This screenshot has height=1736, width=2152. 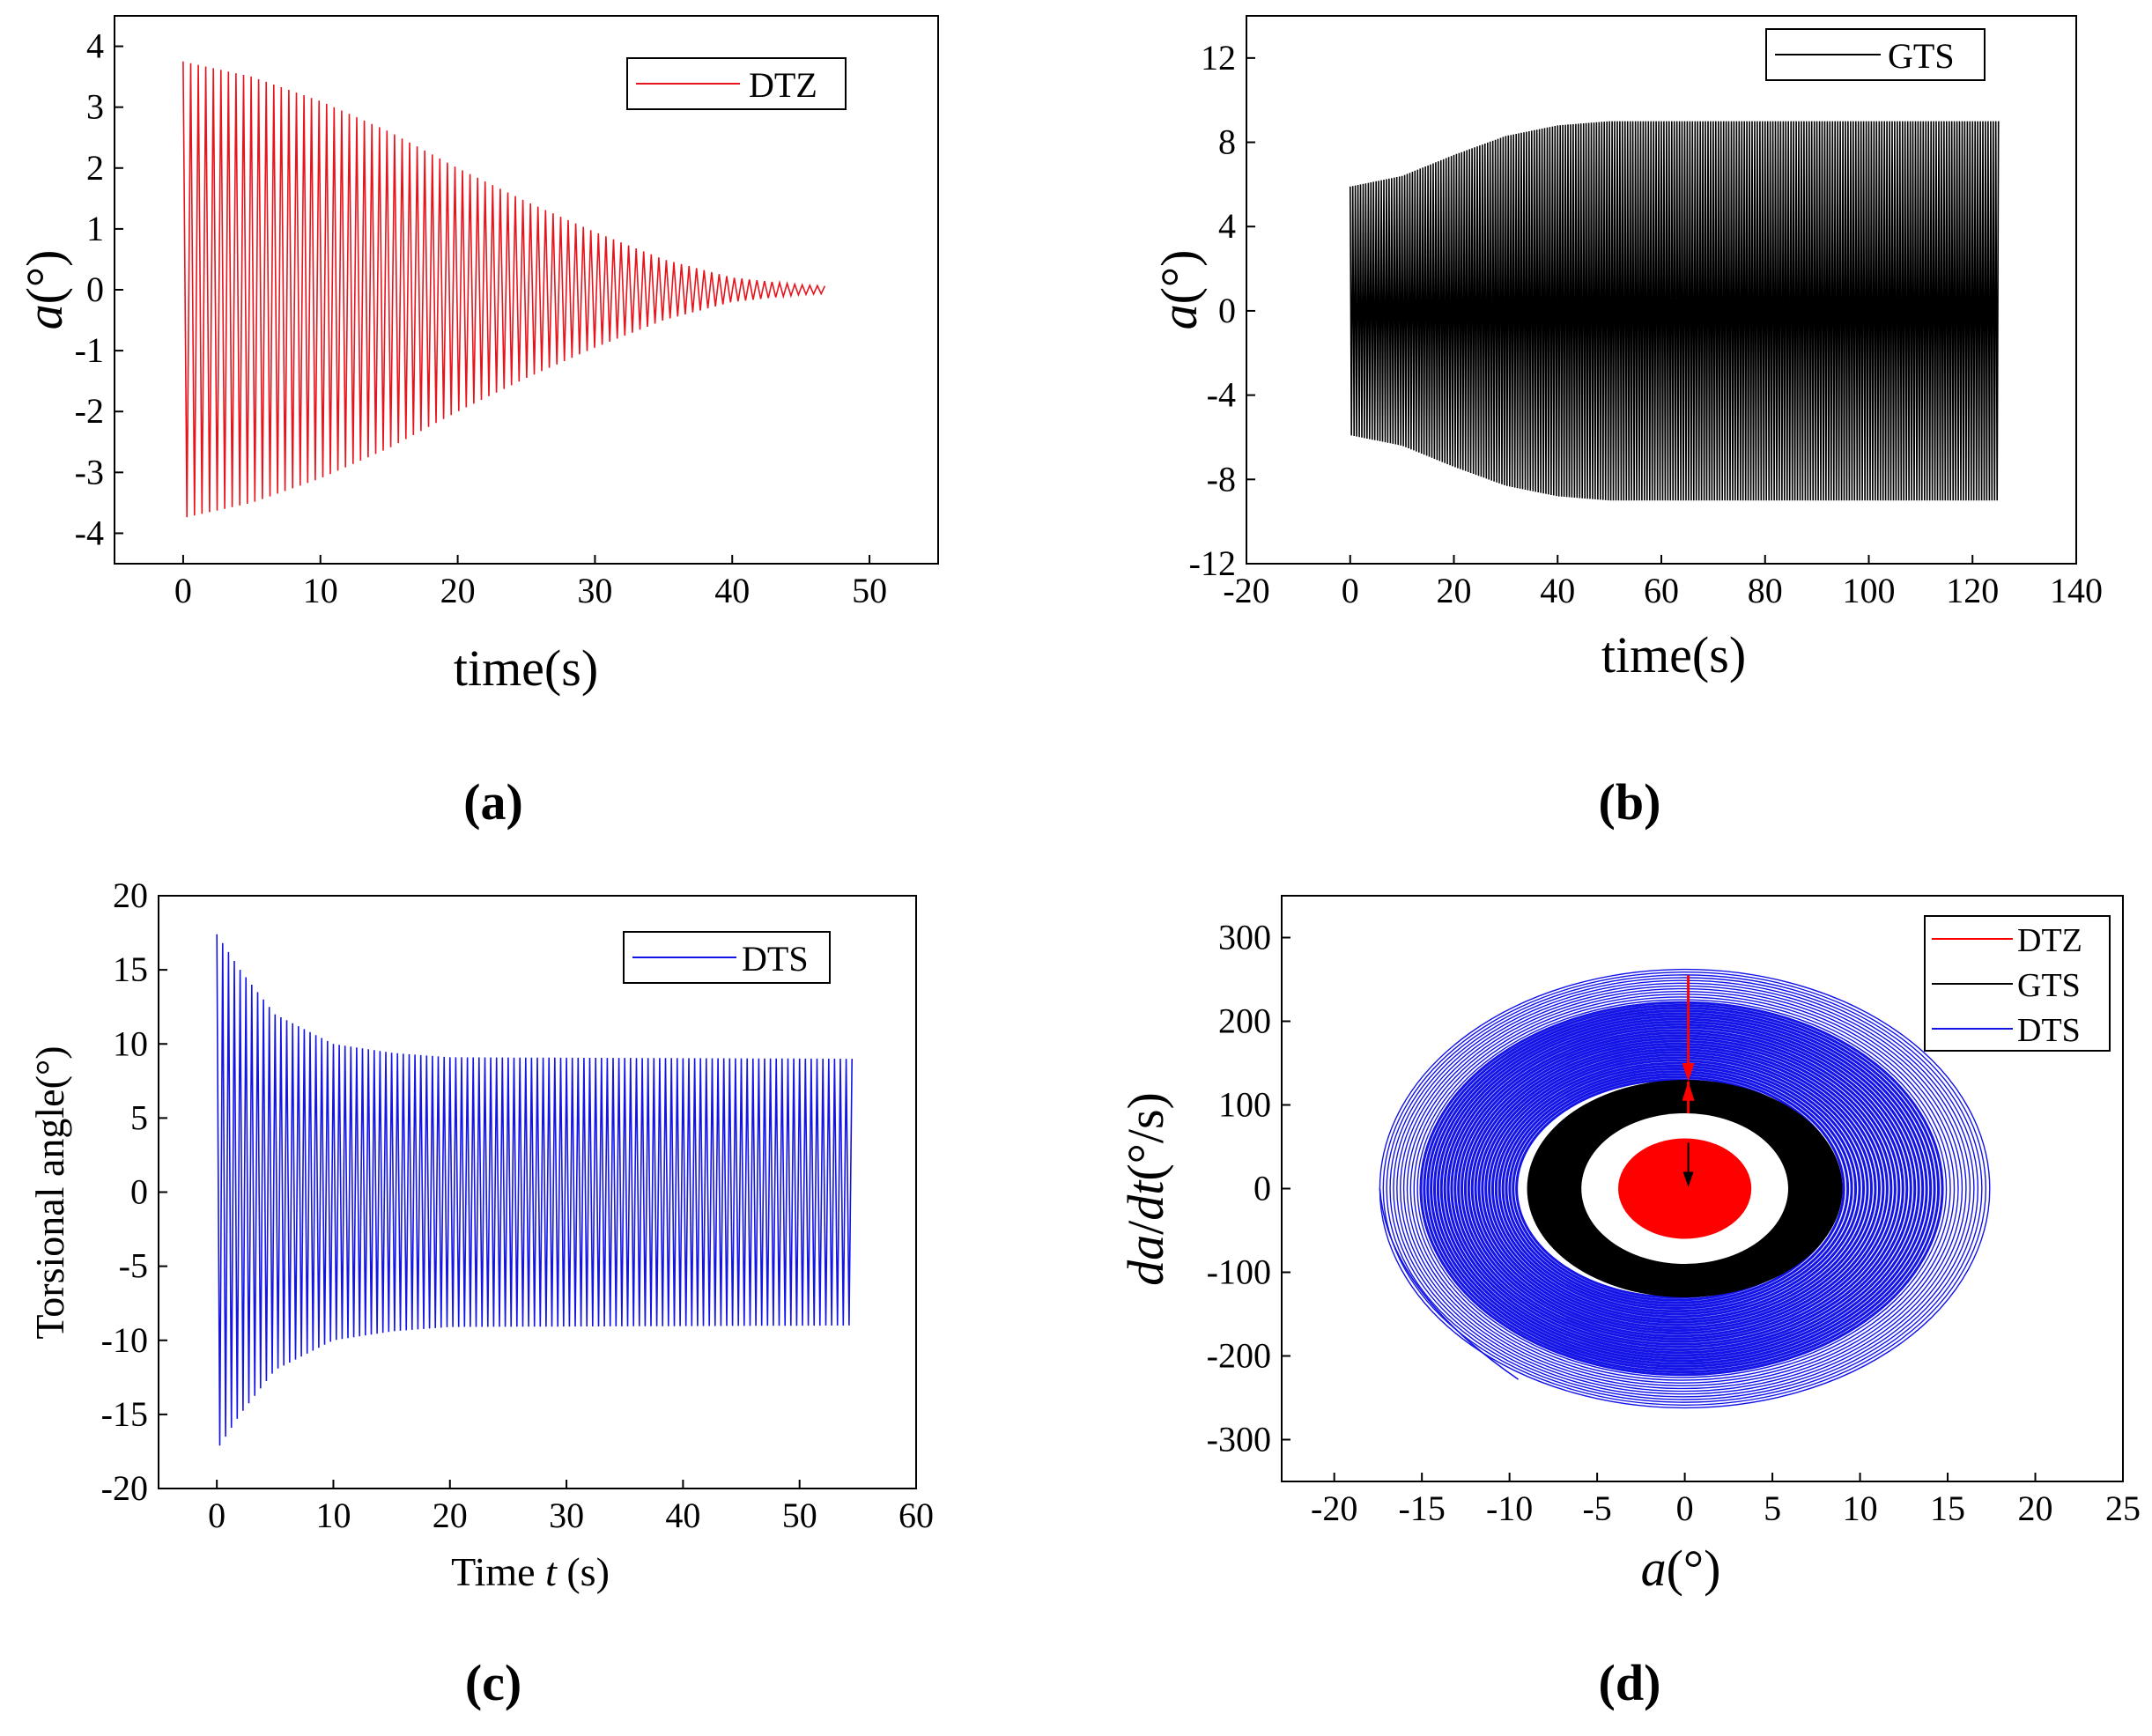 I want to click on x-tick-label: -15, so click(x=1422, y=1508).